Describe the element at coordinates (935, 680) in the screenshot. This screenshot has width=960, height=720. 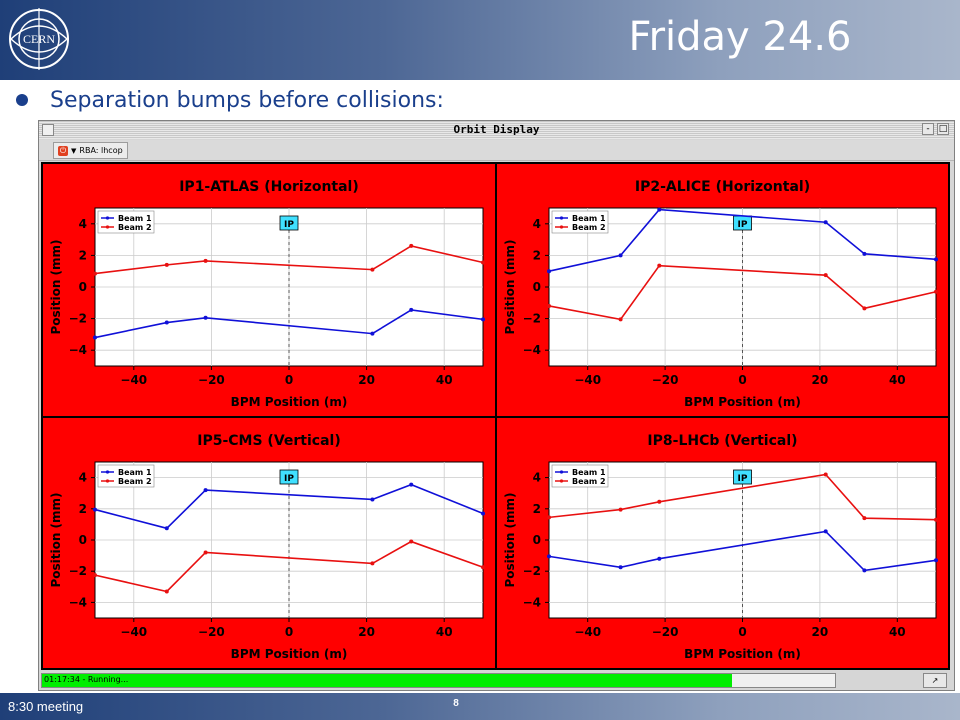
I see `status-action-button: ↗` at that location.